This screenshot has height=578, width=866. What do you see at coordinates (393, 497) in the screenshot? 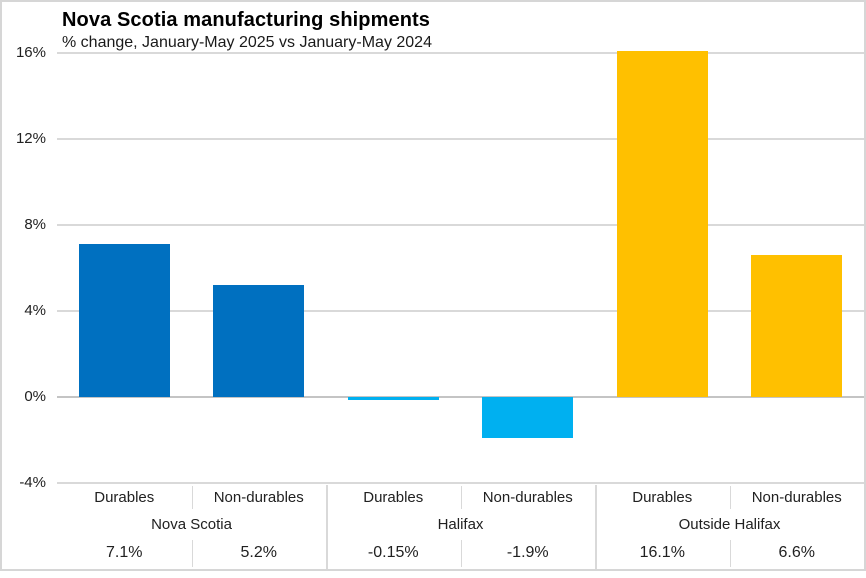
I see `category-label-halifax-durables: Durables` at bounding box center [393, 497].